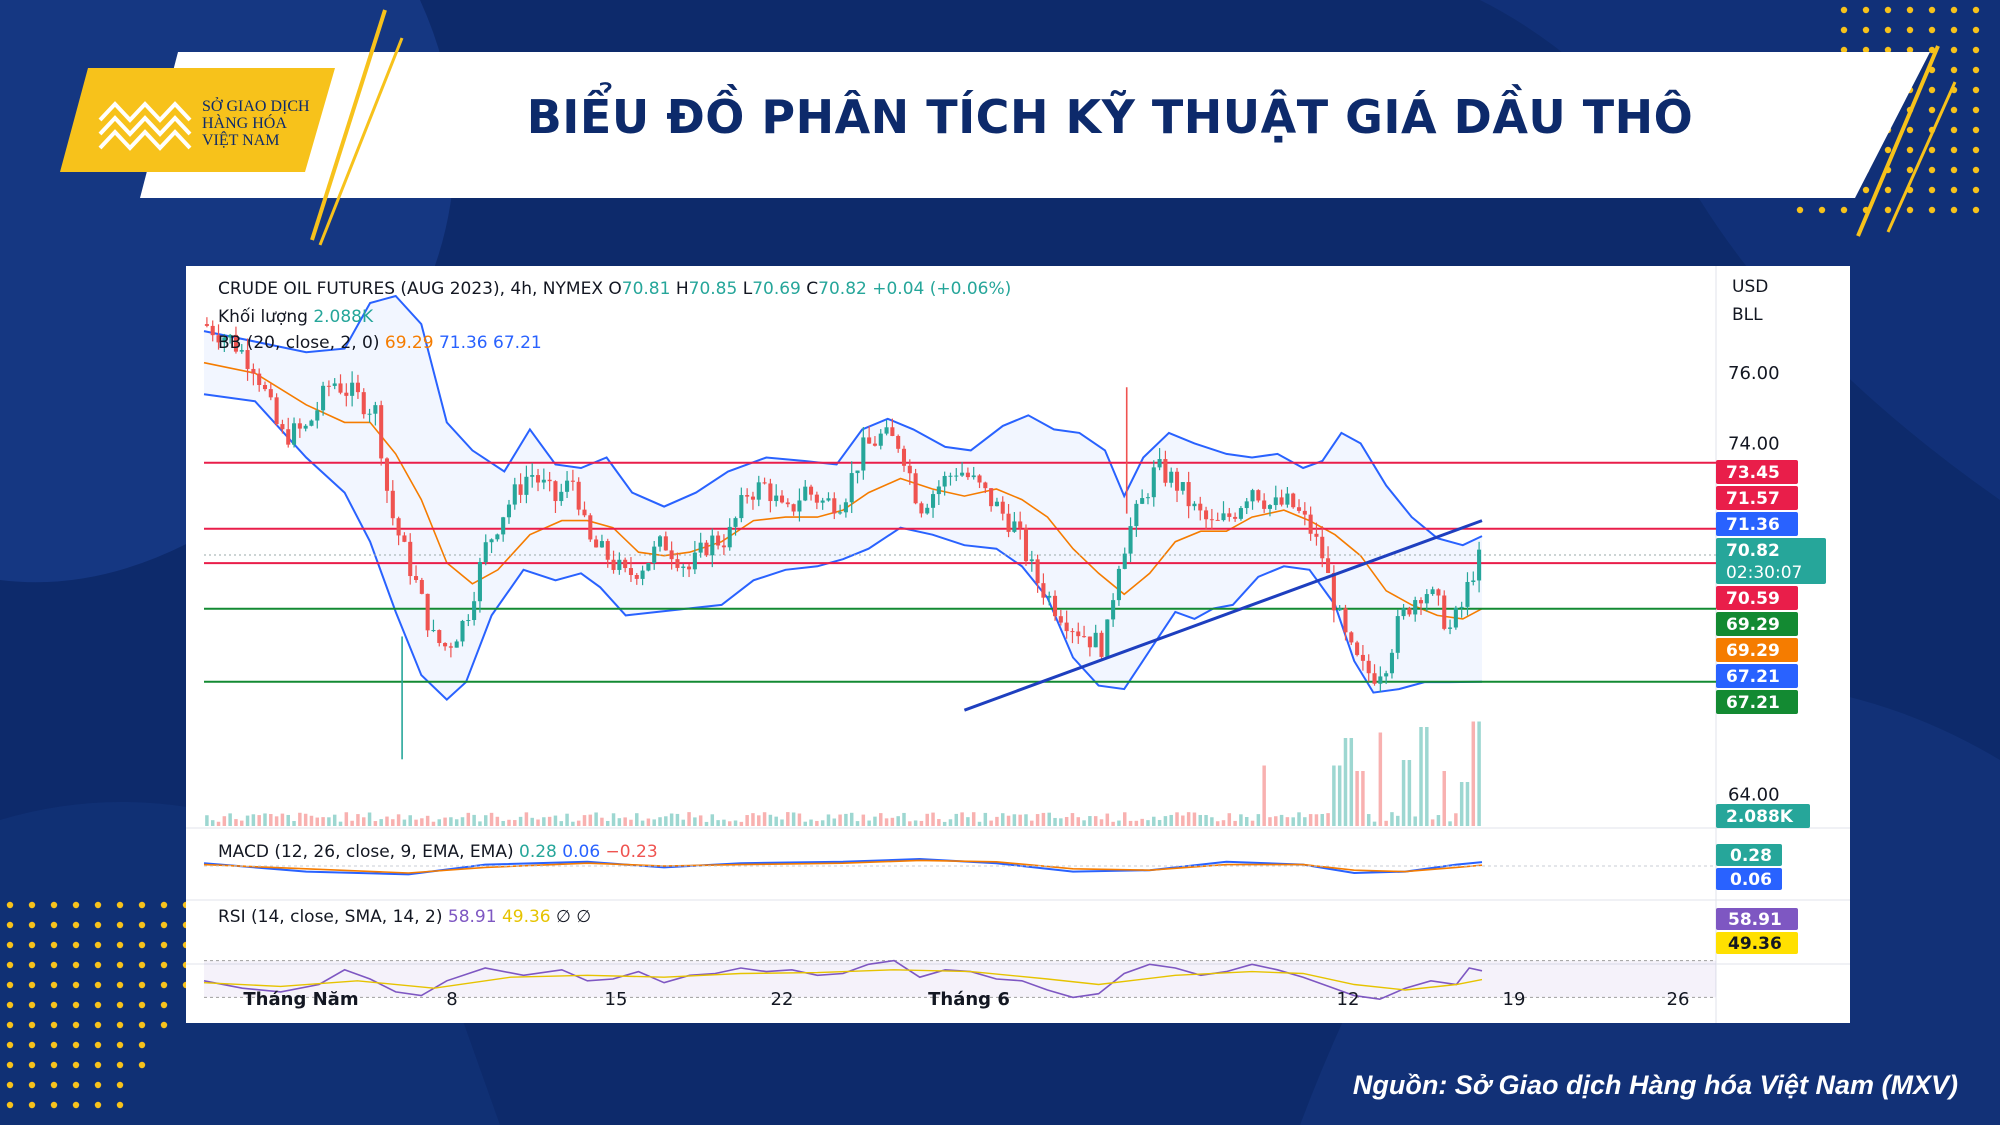  Describe the element at coordinates (517, 343) in the screenshot. I see `legend-bb-value: 67.21` at that location.